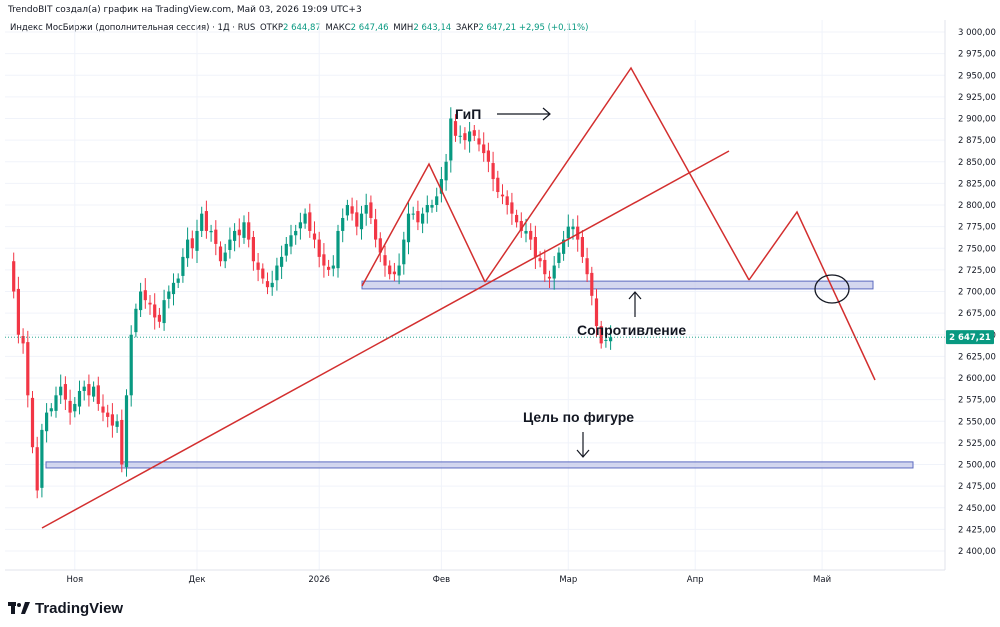 The width and height of the screenshot is (1000, 627). I want to click on time-tick-label: Апр, so click(695, 580).